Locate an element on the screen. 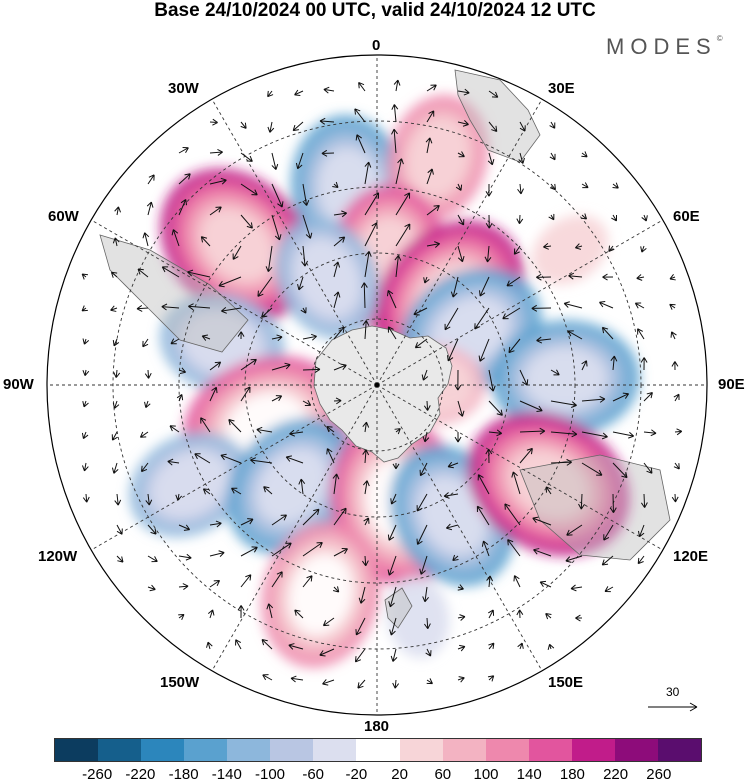 Image resolution: width=750 pixels, height=783 pixels. colorbar-tick-label: -20 is located at coordinates (356, 774).